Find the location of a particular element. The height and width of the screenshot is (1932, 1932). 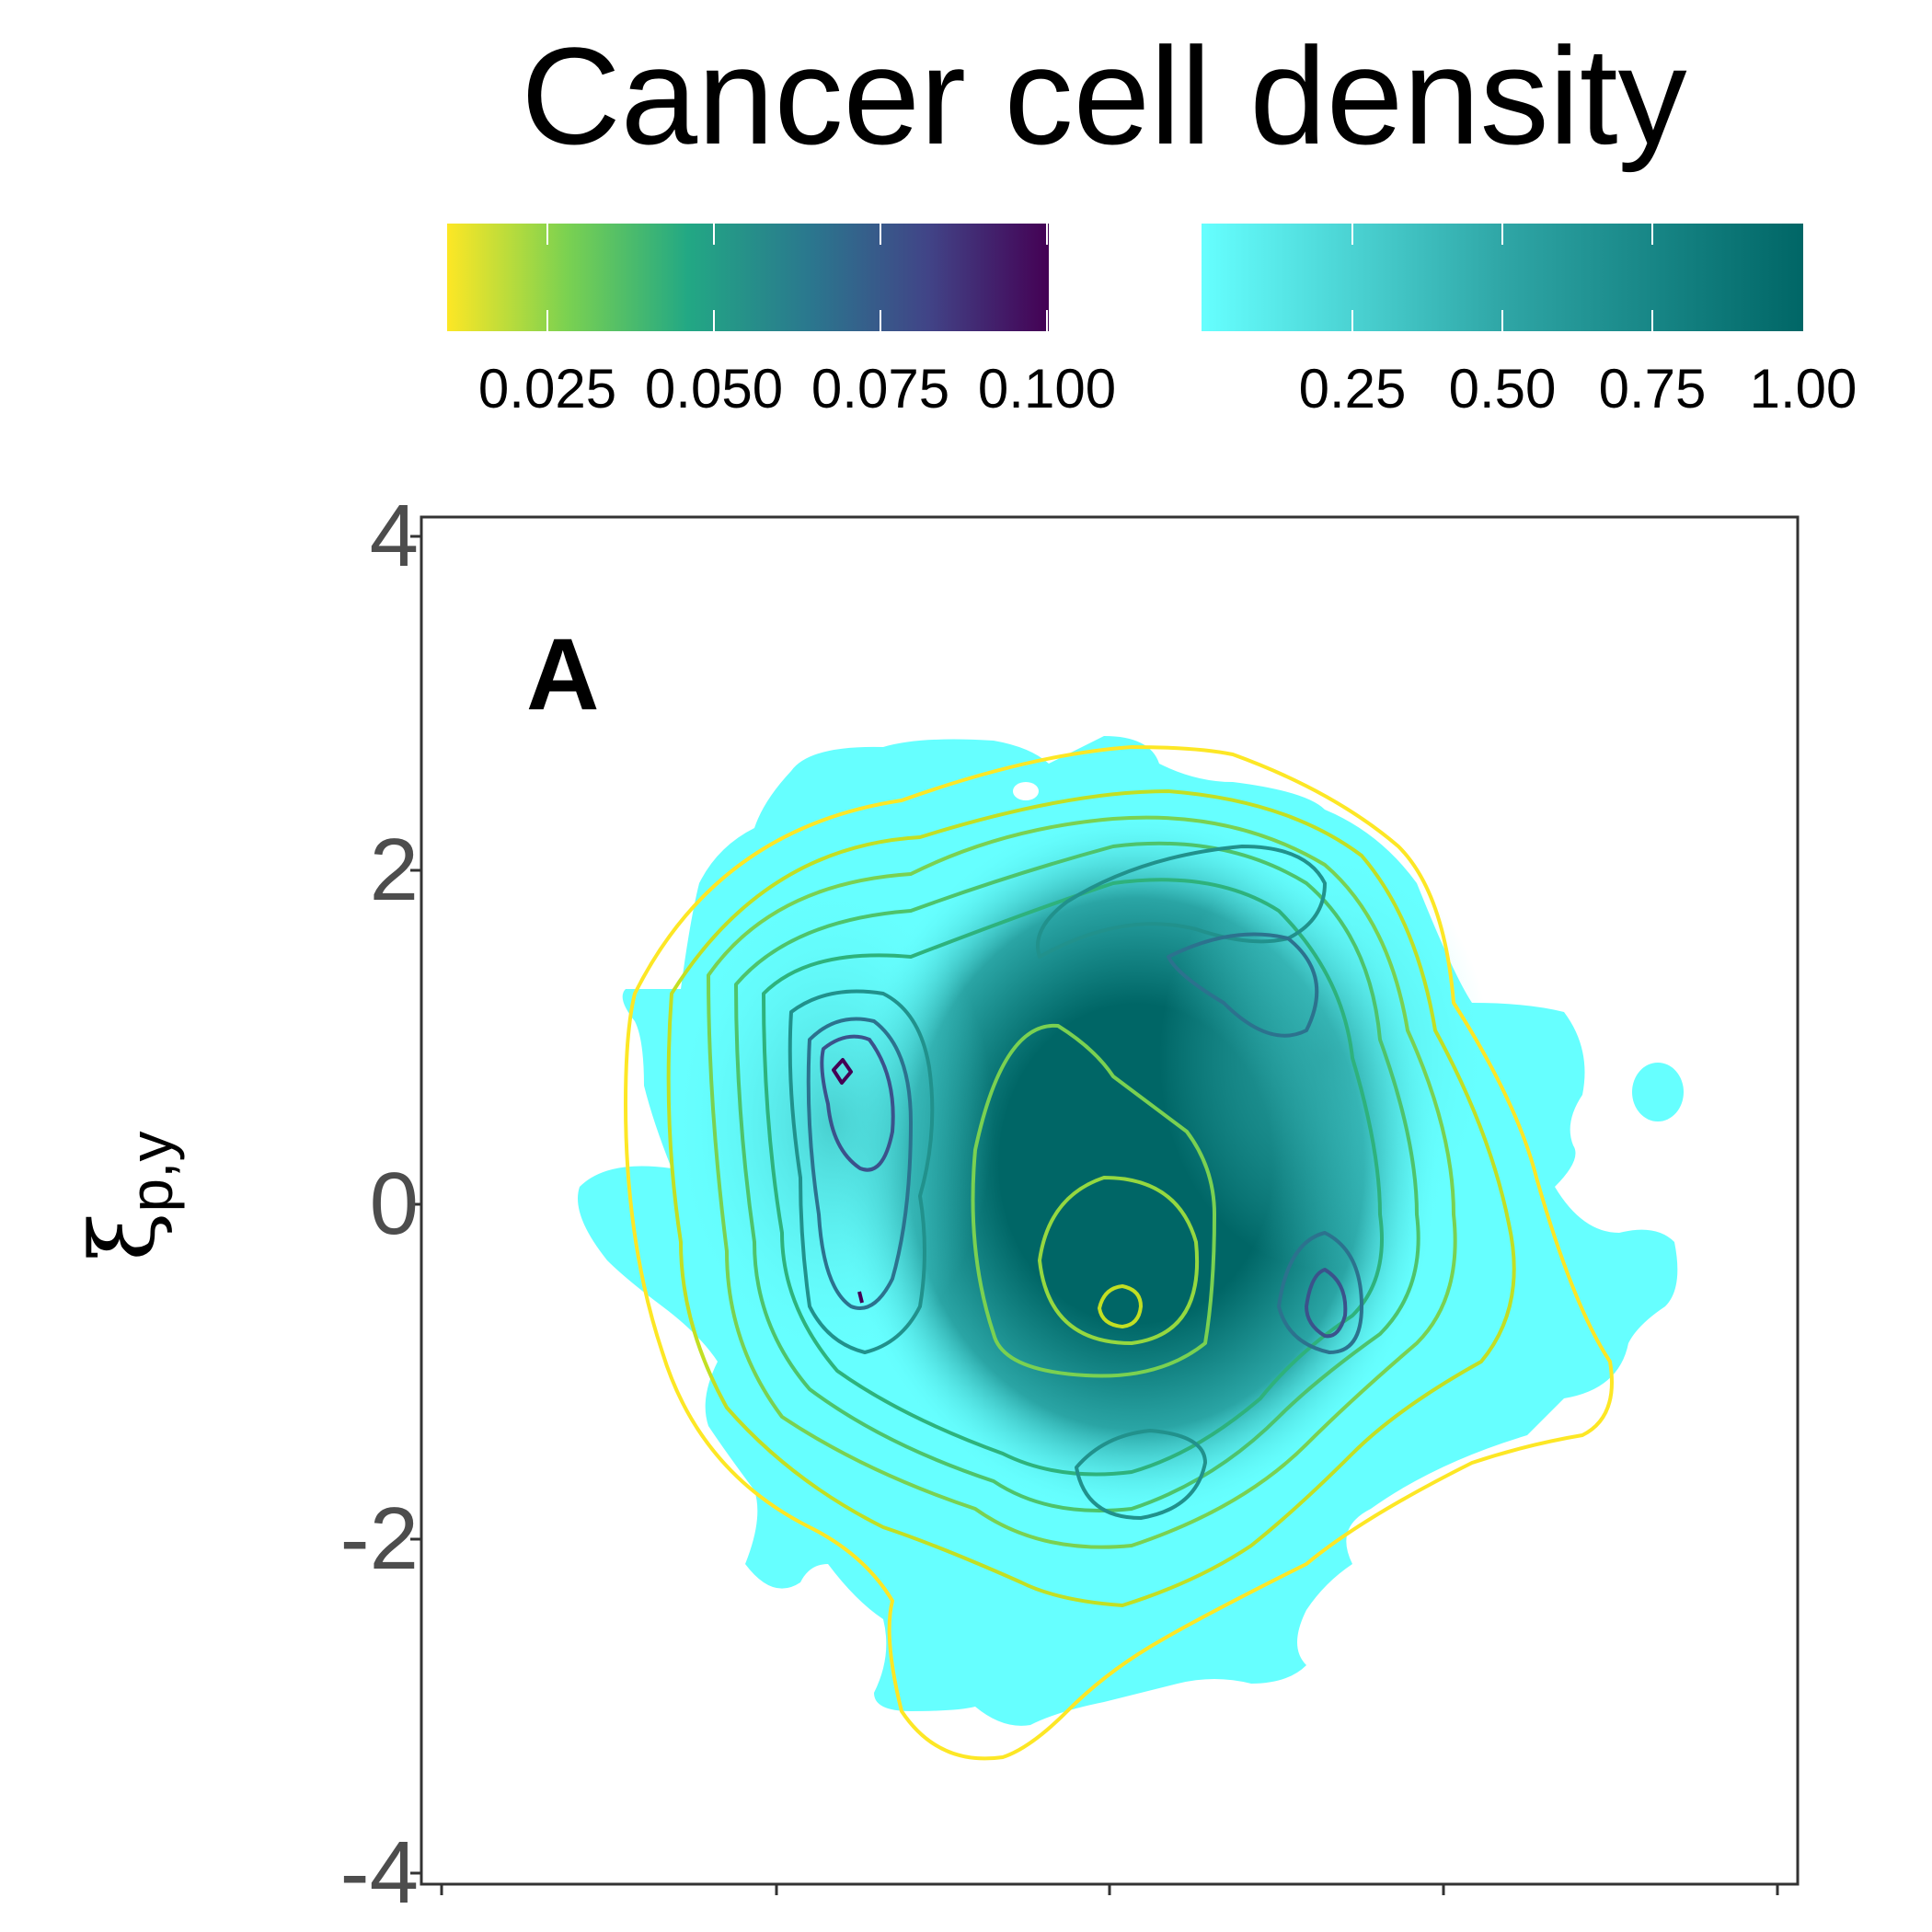

legend2-tick-label: 1.00 is located at coordinates (1803, 389).